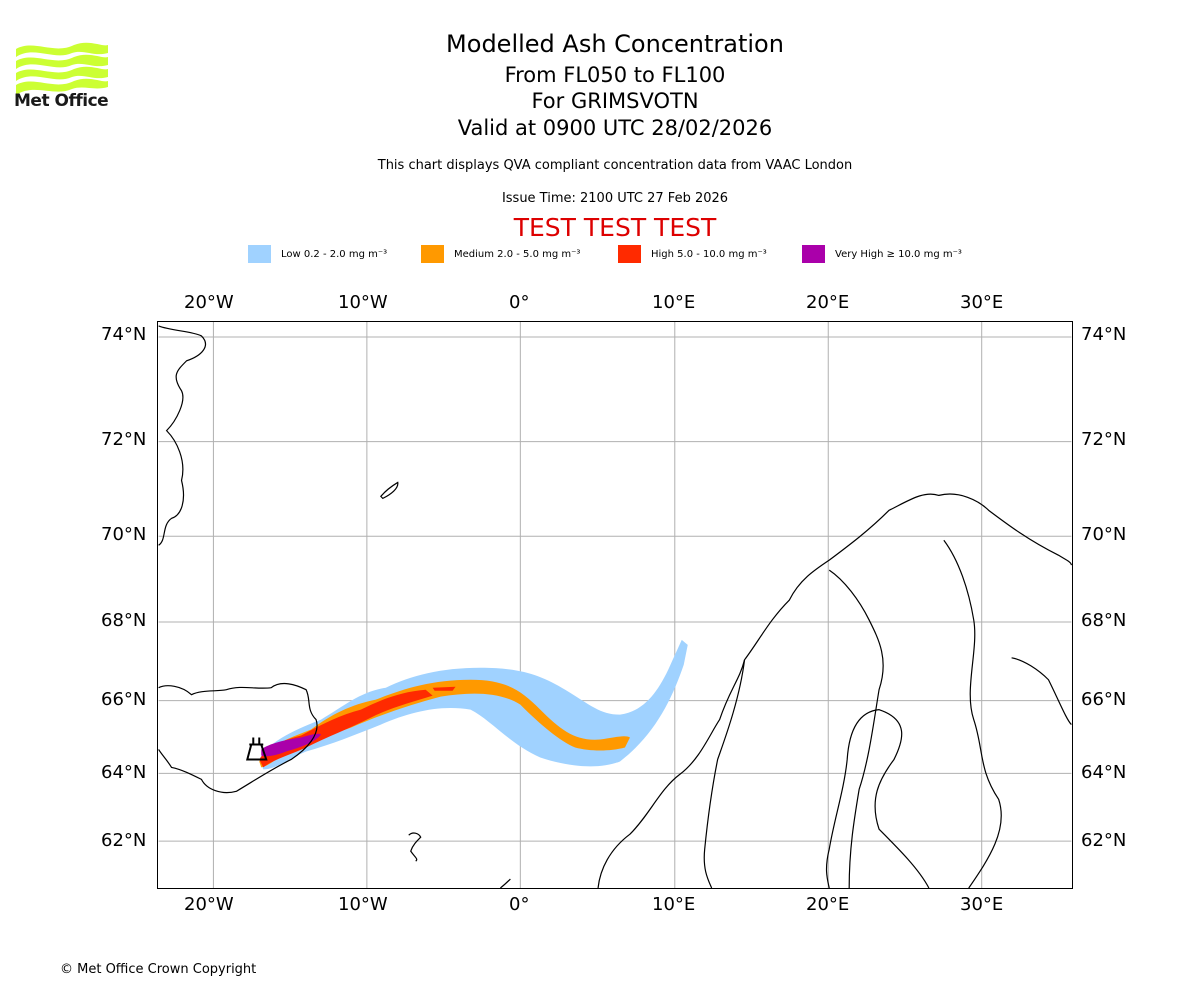  I want to click on lat-label-left: 74°N, so click(124, 334).